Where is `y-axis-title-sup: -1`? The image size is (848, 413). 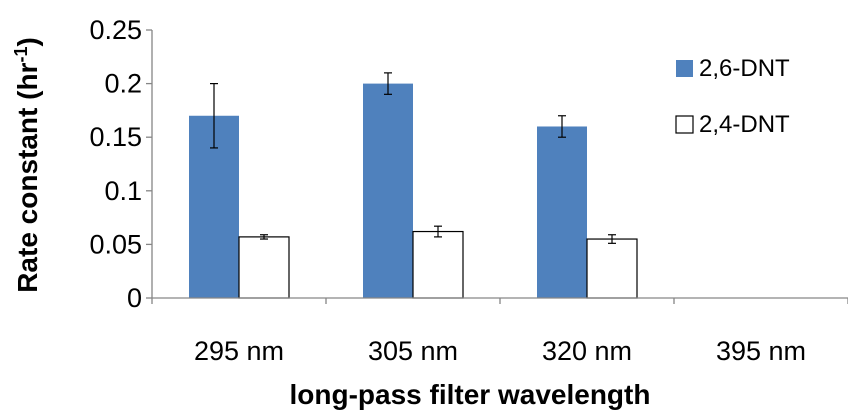 y-axis-title-sup: -1 is located at coordinates (21, 55).